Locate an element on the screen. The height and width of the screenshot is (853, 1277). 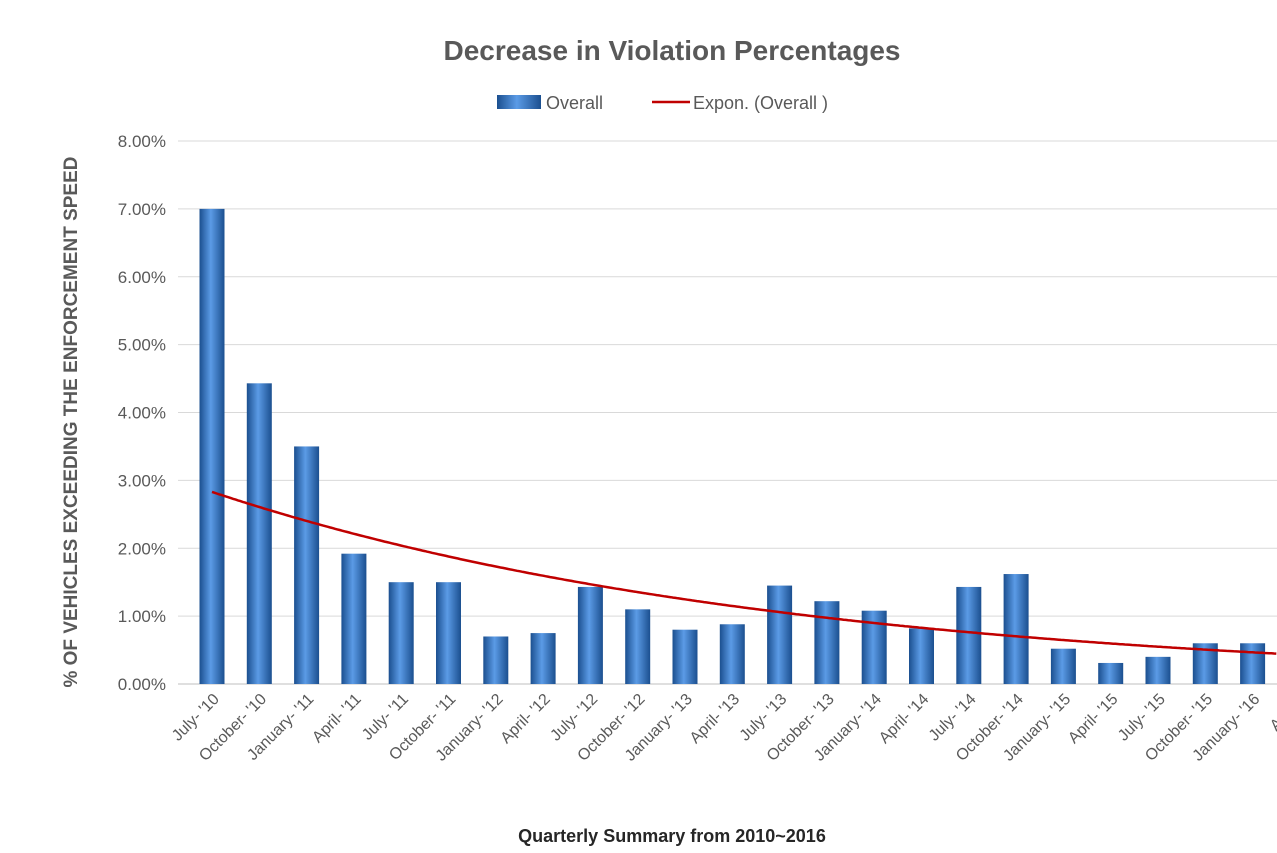
legend-swatch-overall is located at coordinates (519, 102).